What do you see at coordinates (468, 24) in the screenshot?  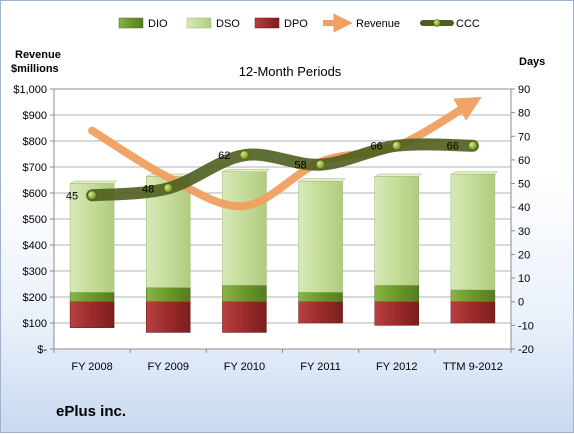 I see `legend-label-ccc: CCC` at bounding box center [468, 24].